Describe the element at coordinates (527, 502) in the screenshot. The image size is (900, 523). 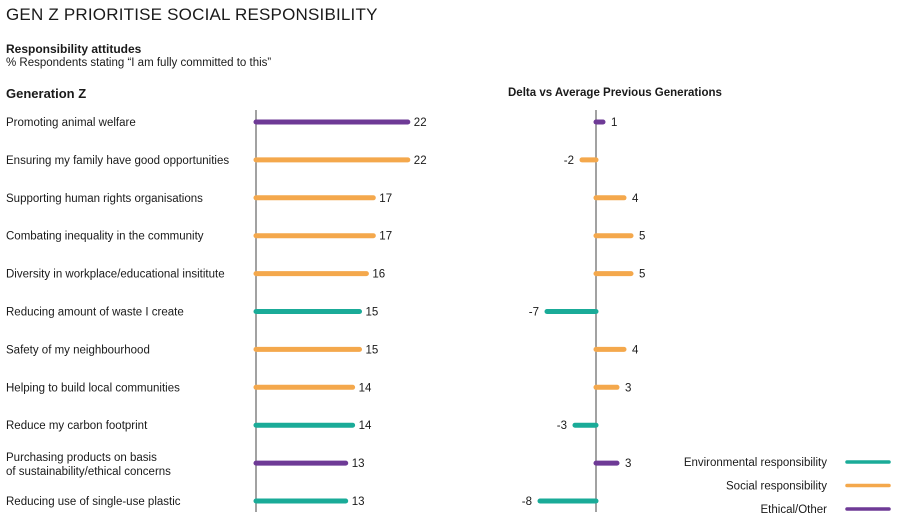
I see `delta-value-label: -8` at that location.